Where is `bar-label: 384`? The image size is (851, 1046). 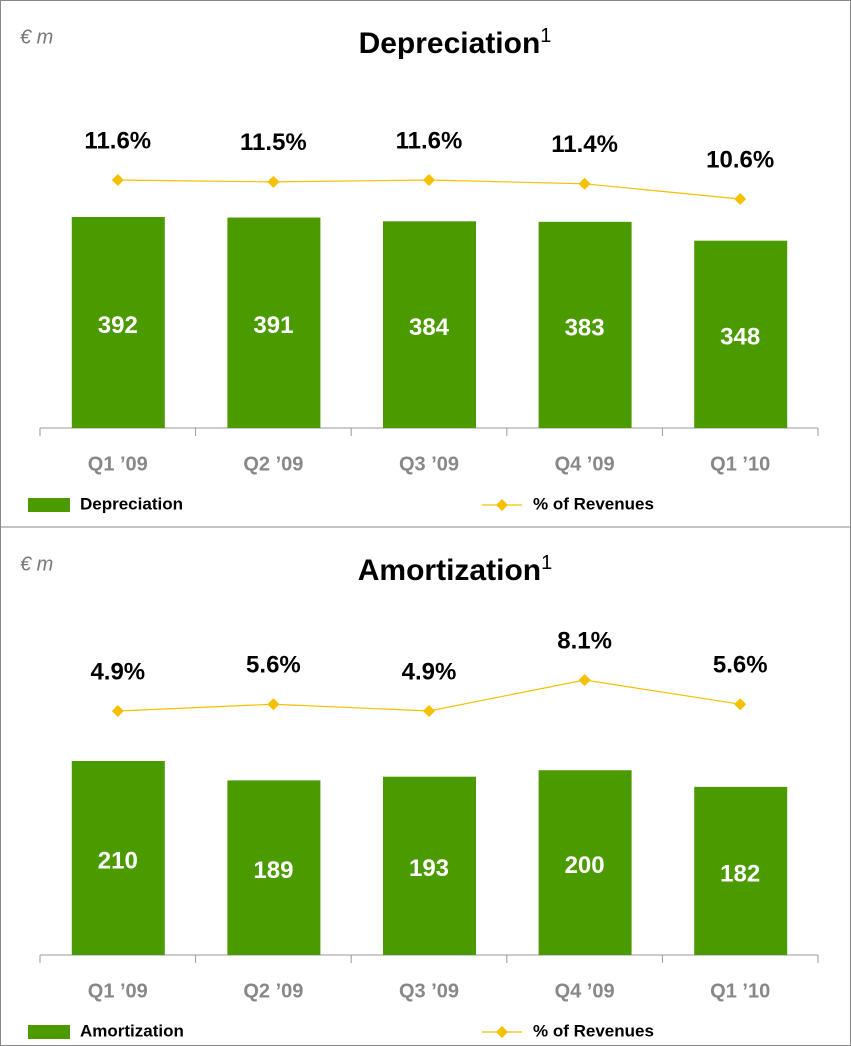
bar-label: 384 is located at coordinates (429, 327).